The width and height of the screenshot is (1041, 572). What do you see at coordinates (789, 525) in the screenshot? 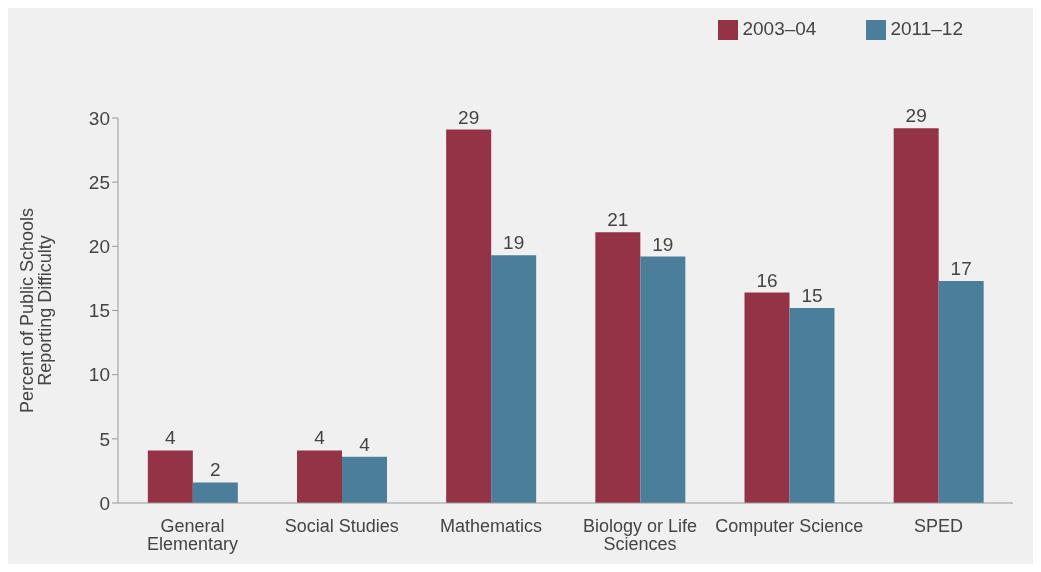
I see `x-tick-label: Computer Science` at bounding box center [789, 525].